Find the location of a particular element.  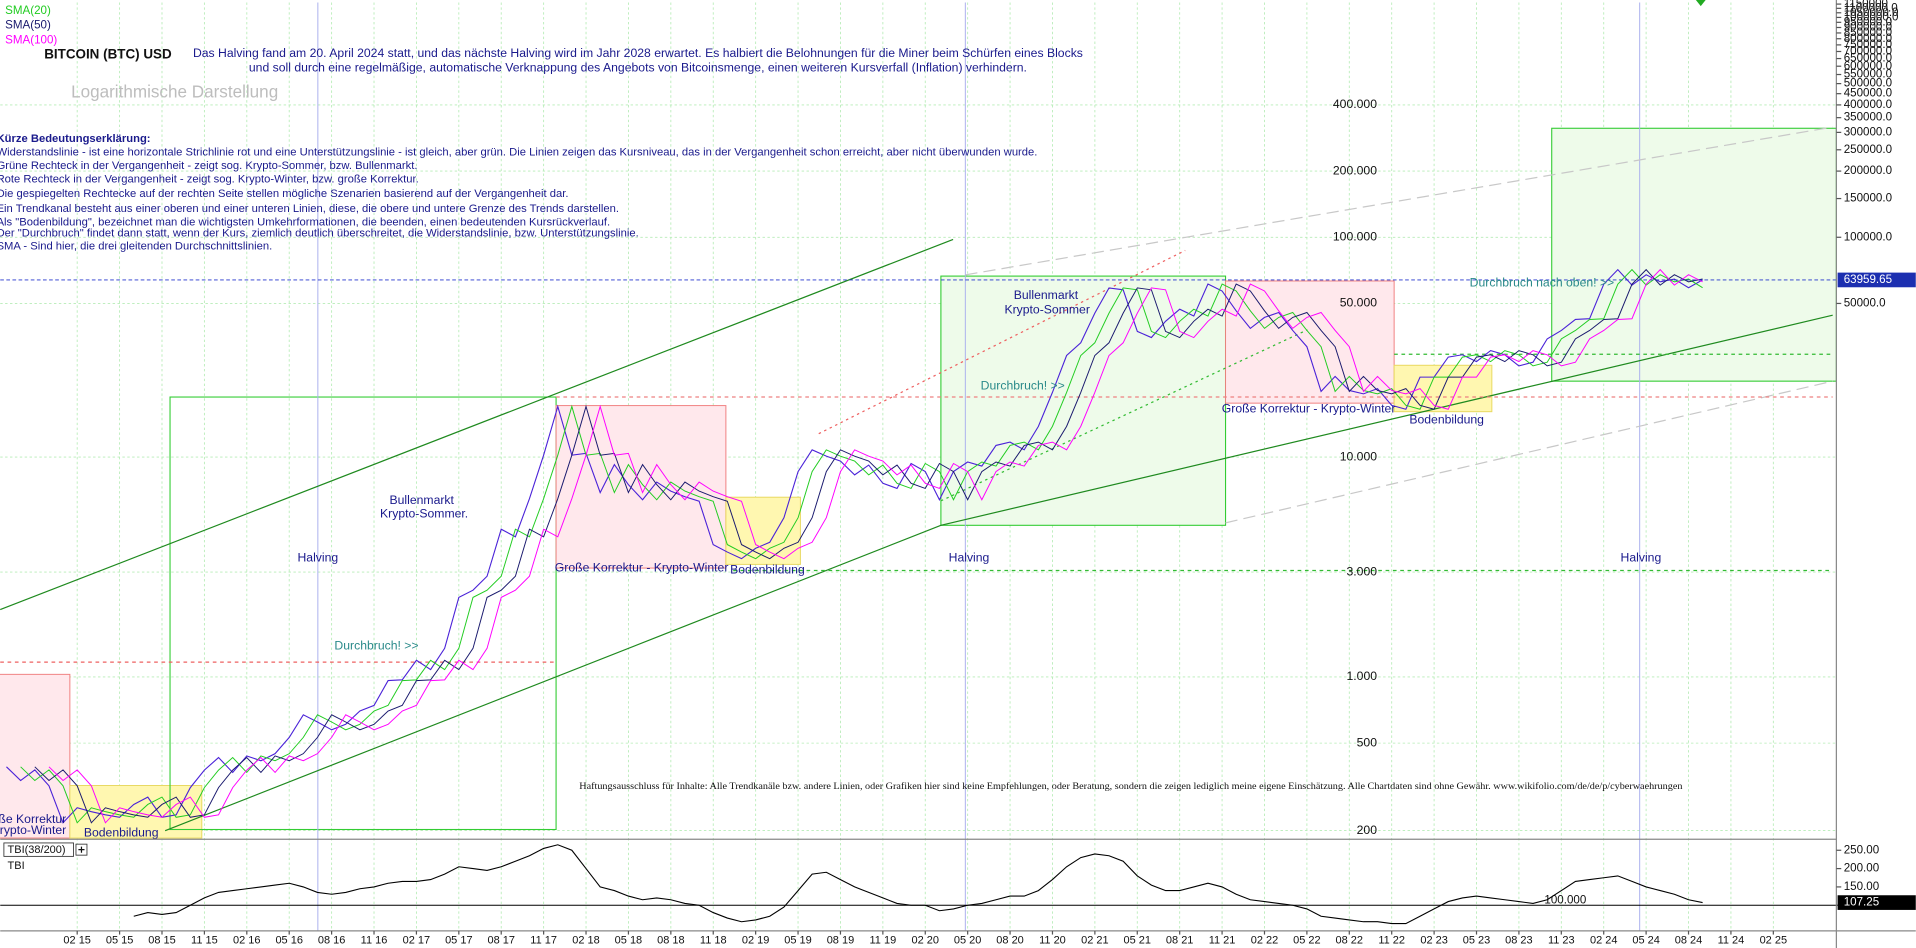

x-tick-label: 11 19 is located at coordinates (883, 941).